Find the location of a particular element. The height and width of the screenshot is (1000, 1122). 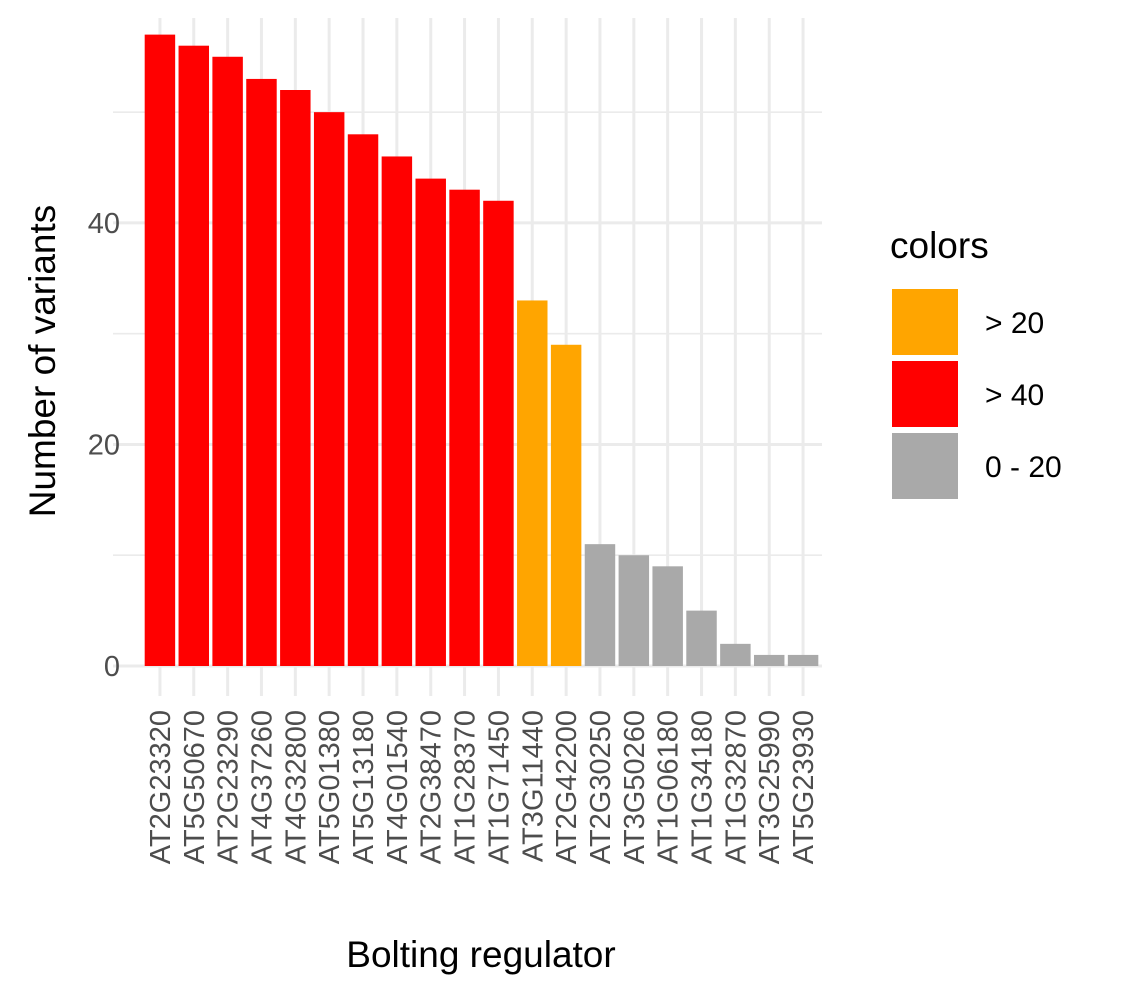

x-tick-label: AT3G50260 is located at coordinates (635, 787).